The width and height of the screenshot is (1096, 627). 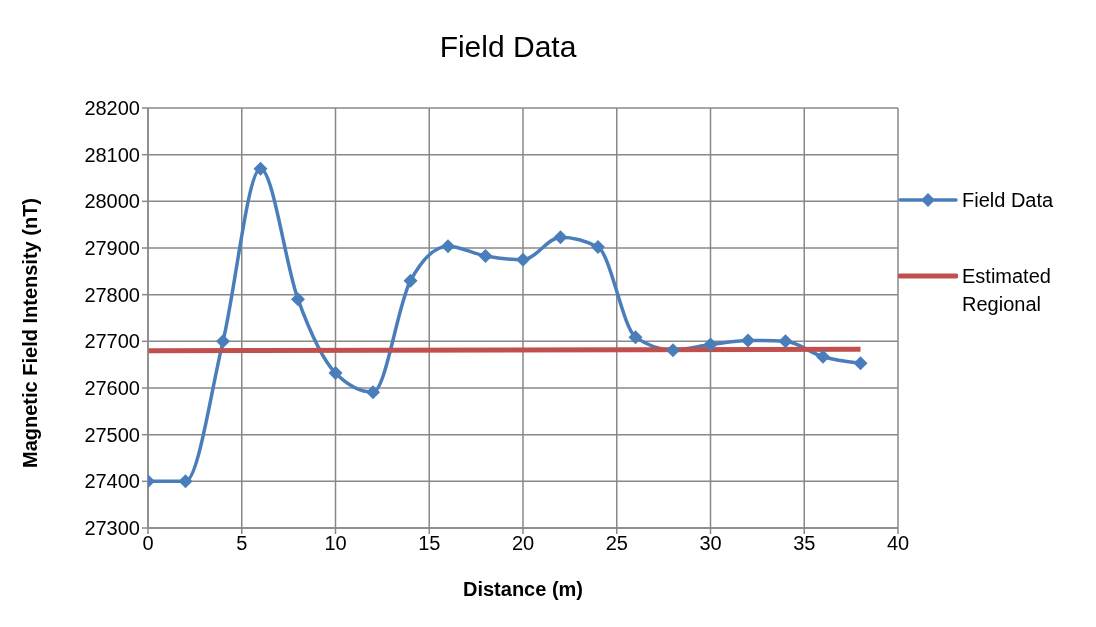 What do you see at coordinates (112, 341) in the screenshot?
I see `y-tick-label: 27700` at bounding box center [112, 341].